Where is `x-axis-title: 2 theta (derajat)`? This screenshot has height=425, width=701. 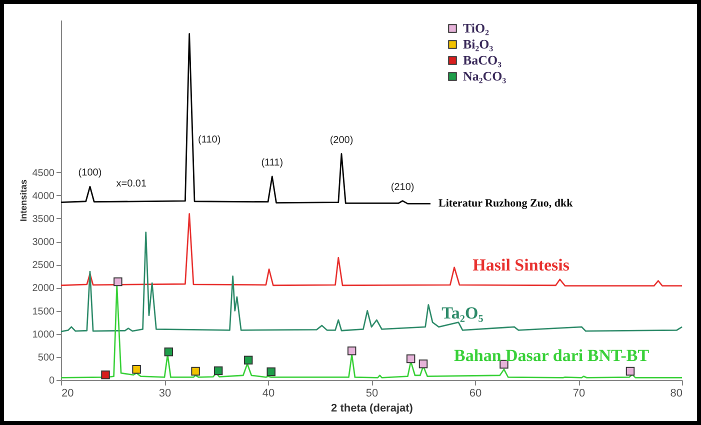 x-axis-title: 2 theta (derajat) is located at coordinates (372, 408).